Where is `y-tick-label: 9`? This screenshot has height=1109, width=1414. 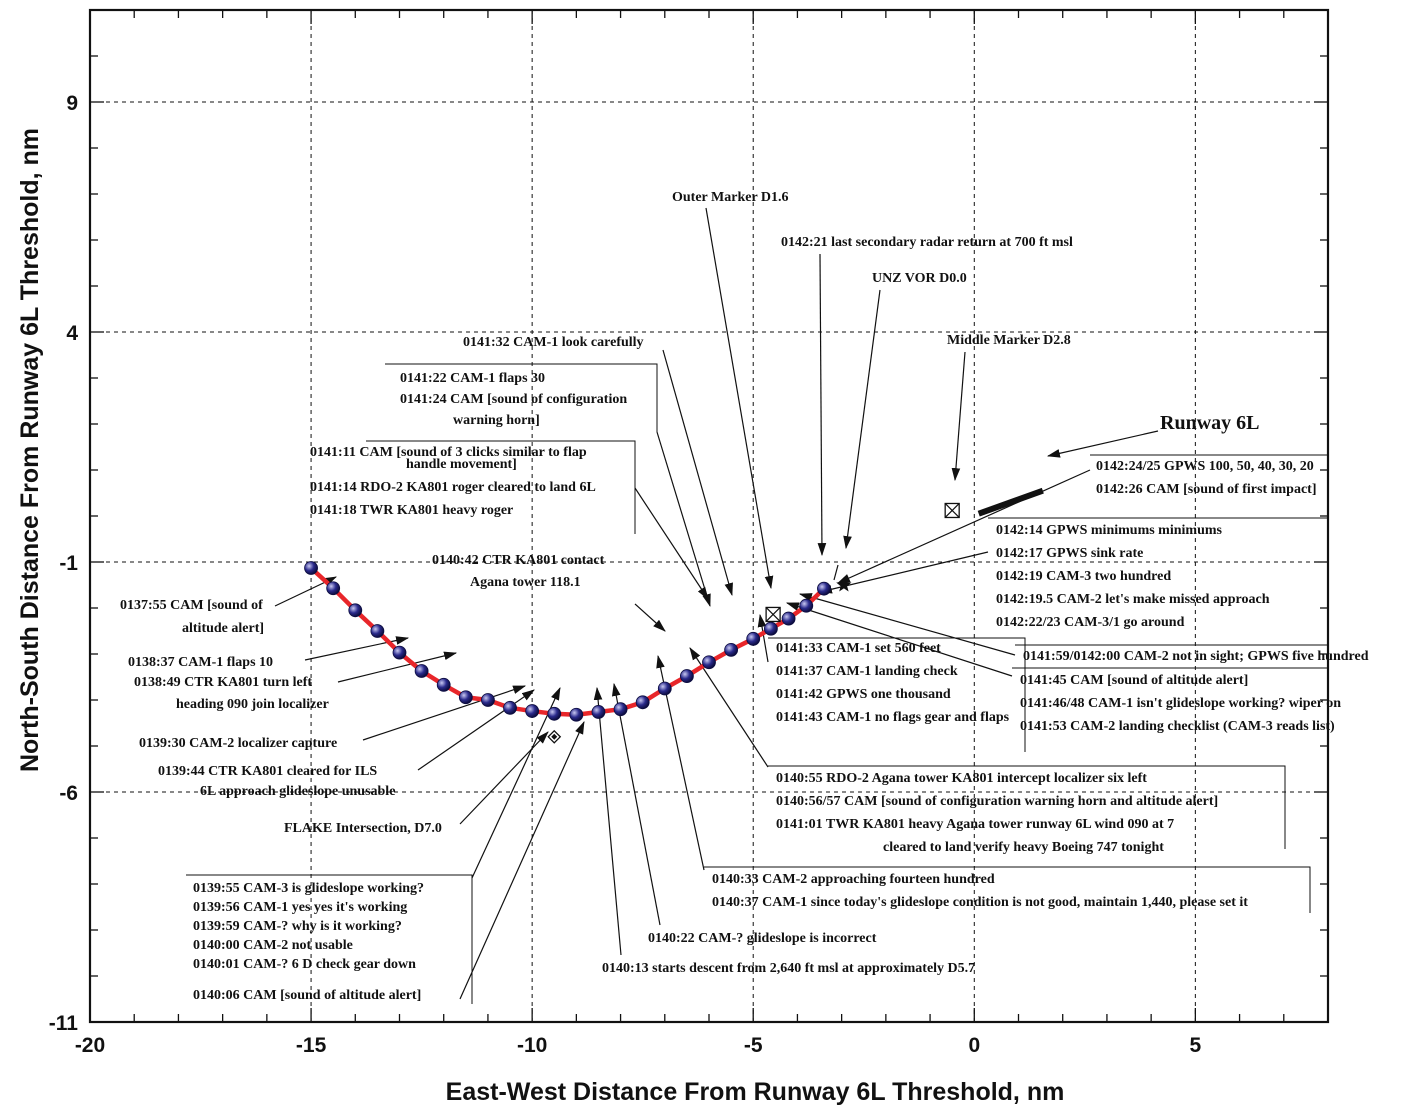 y-tick-label: 9 is located at coordinates (72, 103).